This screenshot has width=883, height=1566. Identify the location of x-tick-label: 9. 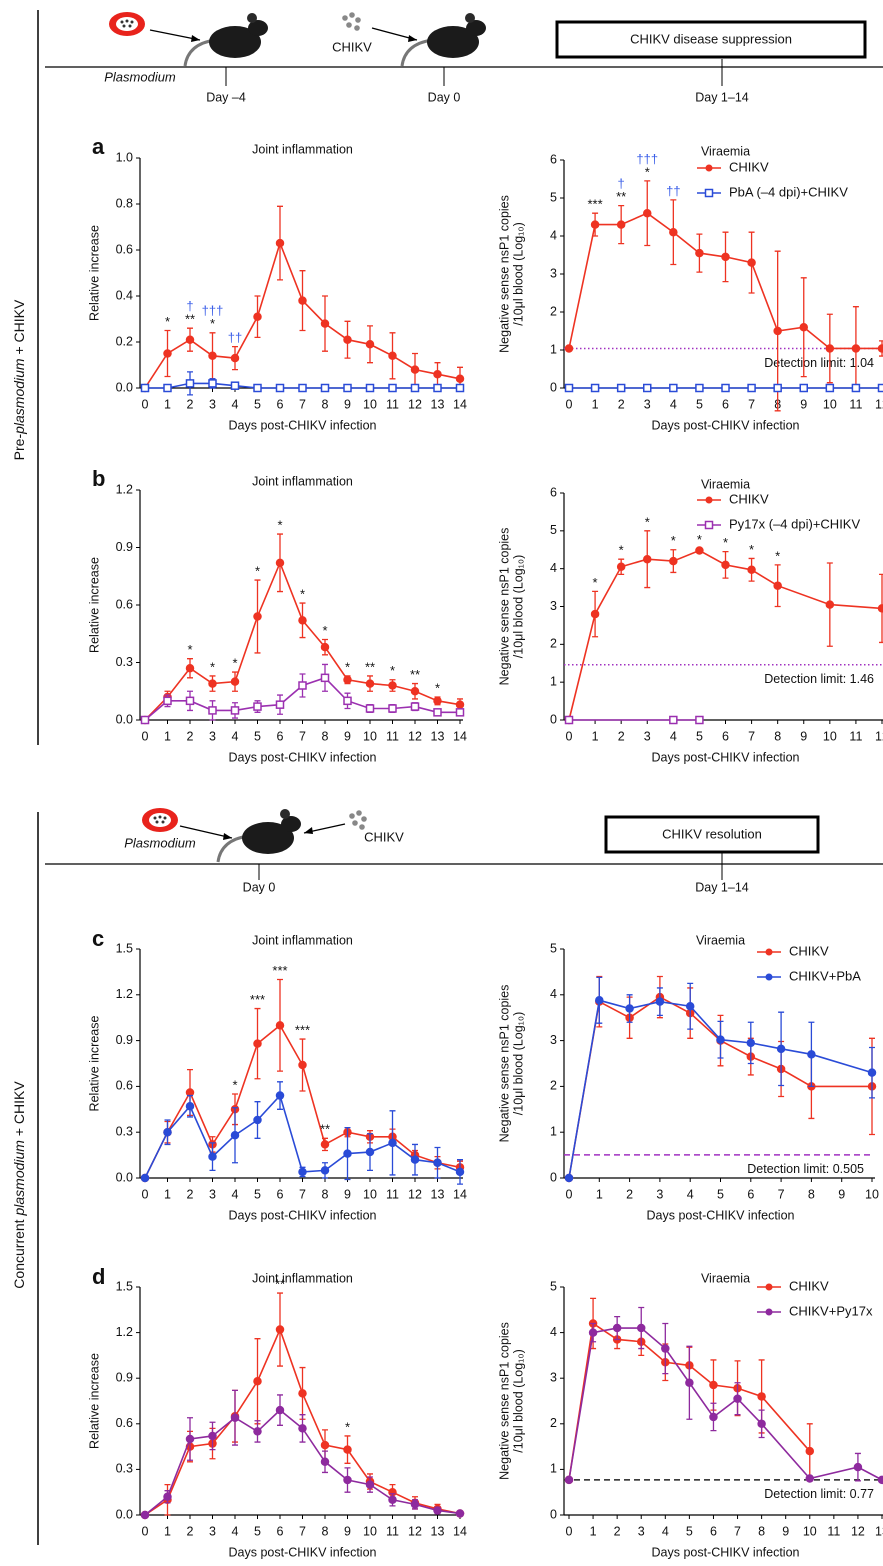
(347, 404).